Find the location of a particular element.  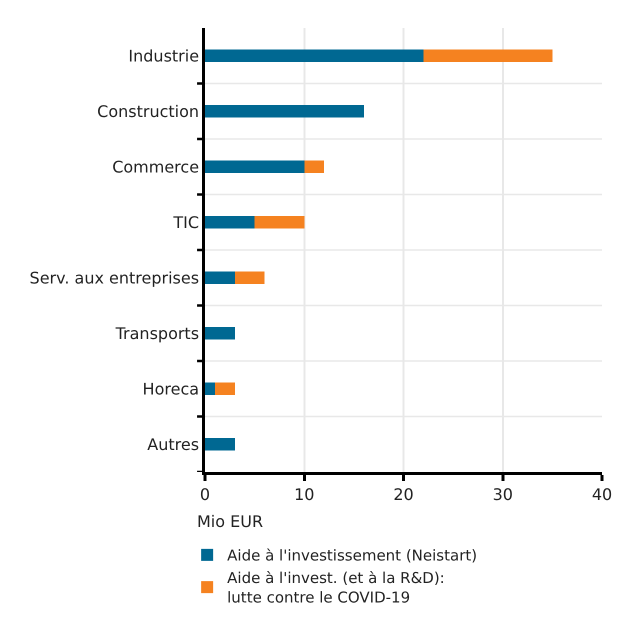

y-tick-label: Transports is located at coordinates (157, 333).